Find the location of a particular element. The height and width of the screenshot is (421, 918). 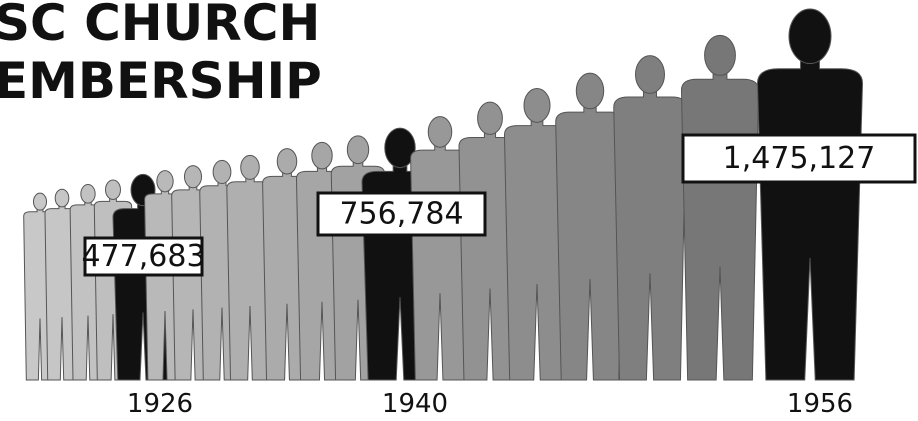

value-label: 1,475,127 is located at coordinates (799, 158).